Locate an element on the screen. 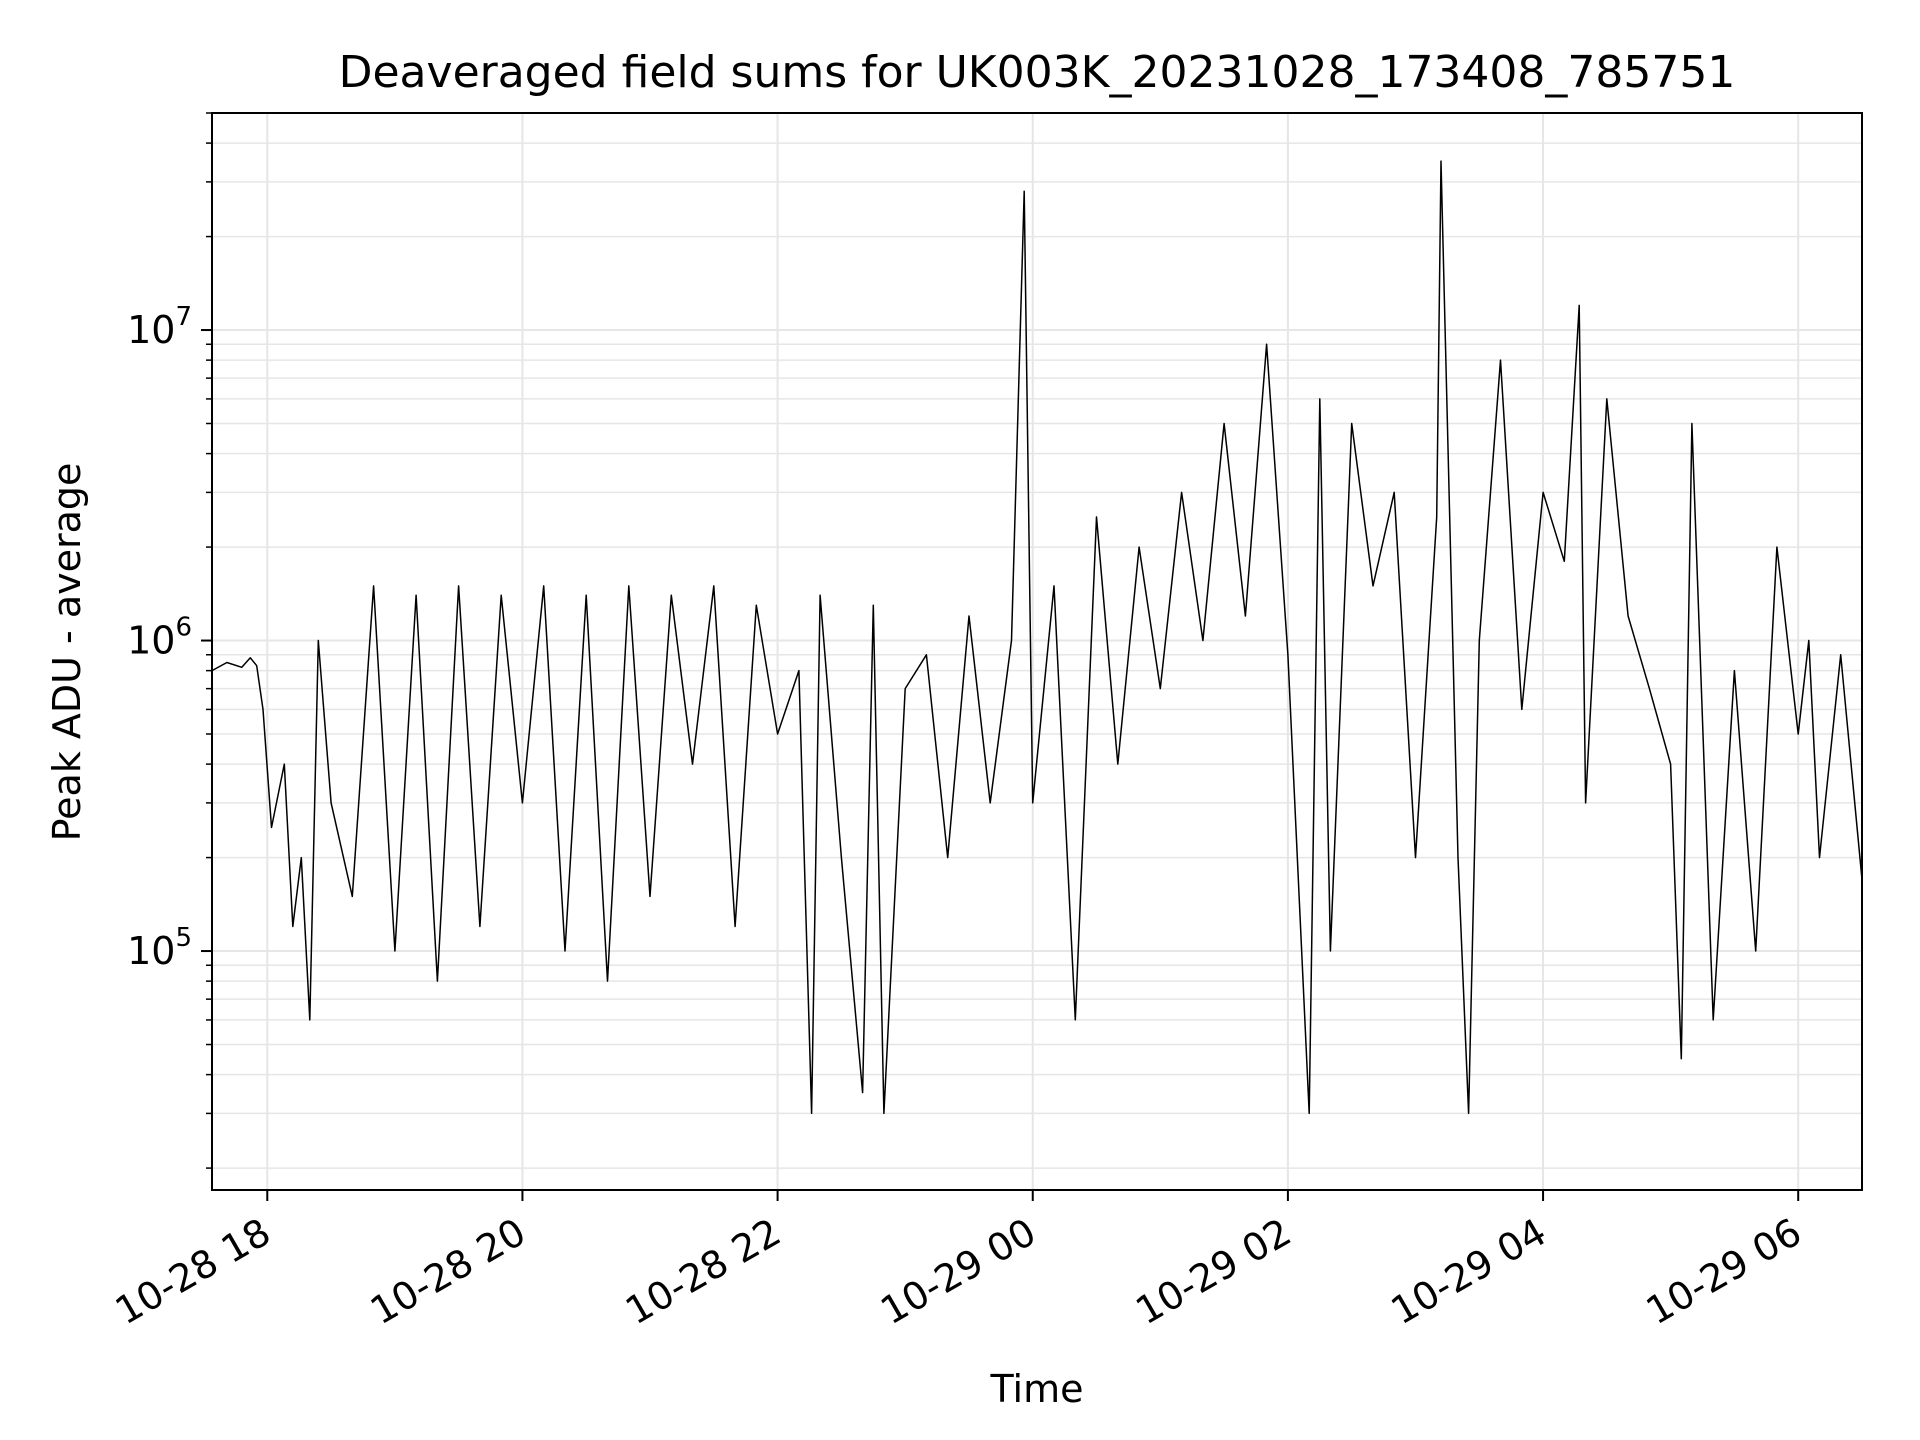  x-axis-label: Time is located at coordinates (1037, 1389).